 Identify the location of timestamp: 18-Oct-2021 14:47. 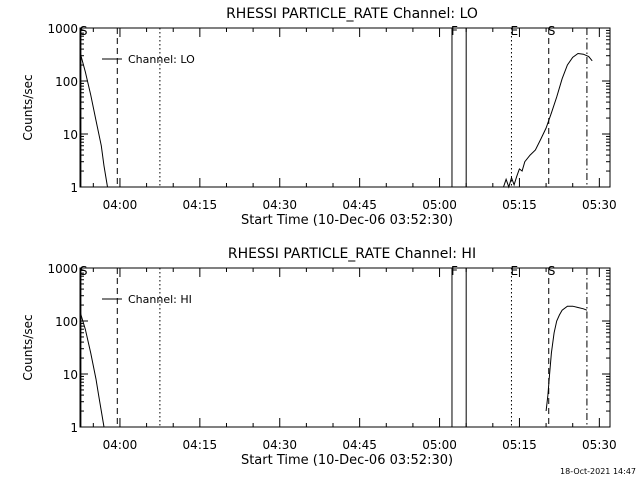
(598, 471).